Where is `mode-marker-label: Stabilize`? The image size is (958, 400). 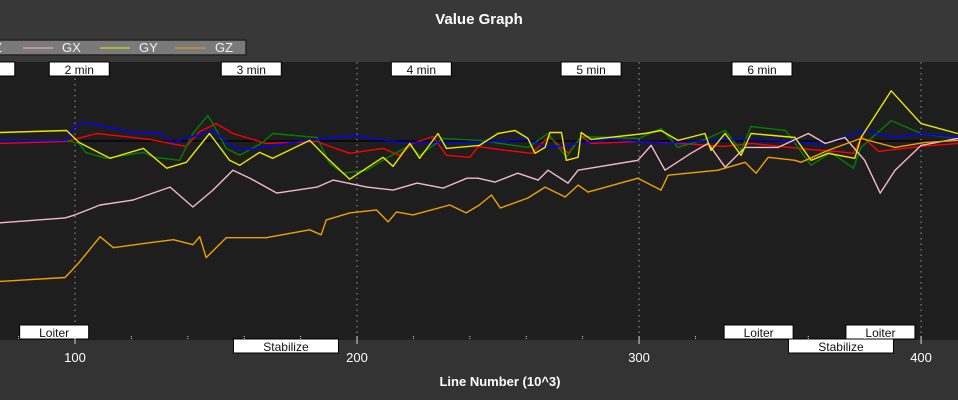
mode-marker-label: Stabilize is located at coordinates (841, 347).